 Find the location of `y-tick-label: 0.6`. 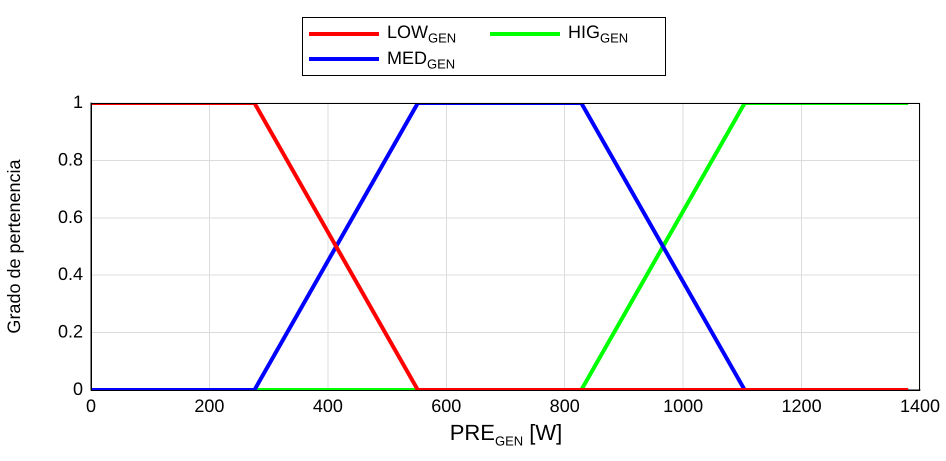

y-tick-label: 0.6 is located at coordinates (70, 216).